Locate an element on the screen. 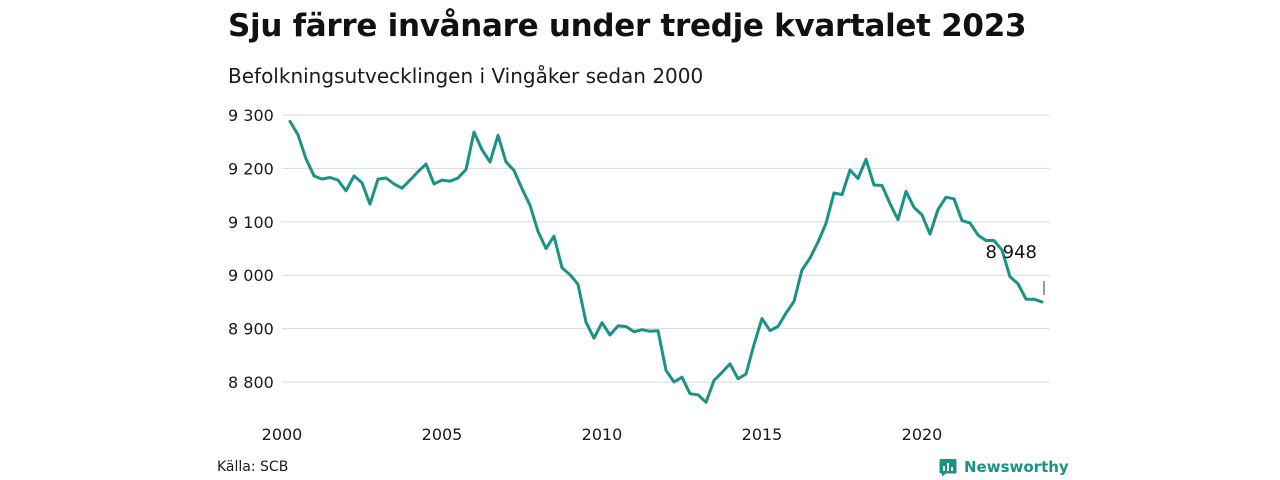  newsworthy-logo-icon is located at coordinates (948, 468).